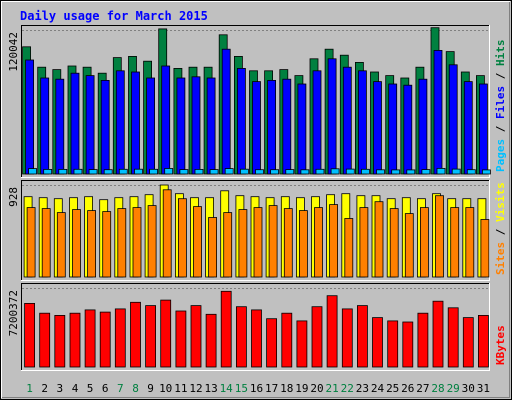 This screenshot has width=512, height=400. What do you see at coordinates (500, 258) in the screenshot?
I see `legend-sites: Sites` at bounding box center [500, 258].